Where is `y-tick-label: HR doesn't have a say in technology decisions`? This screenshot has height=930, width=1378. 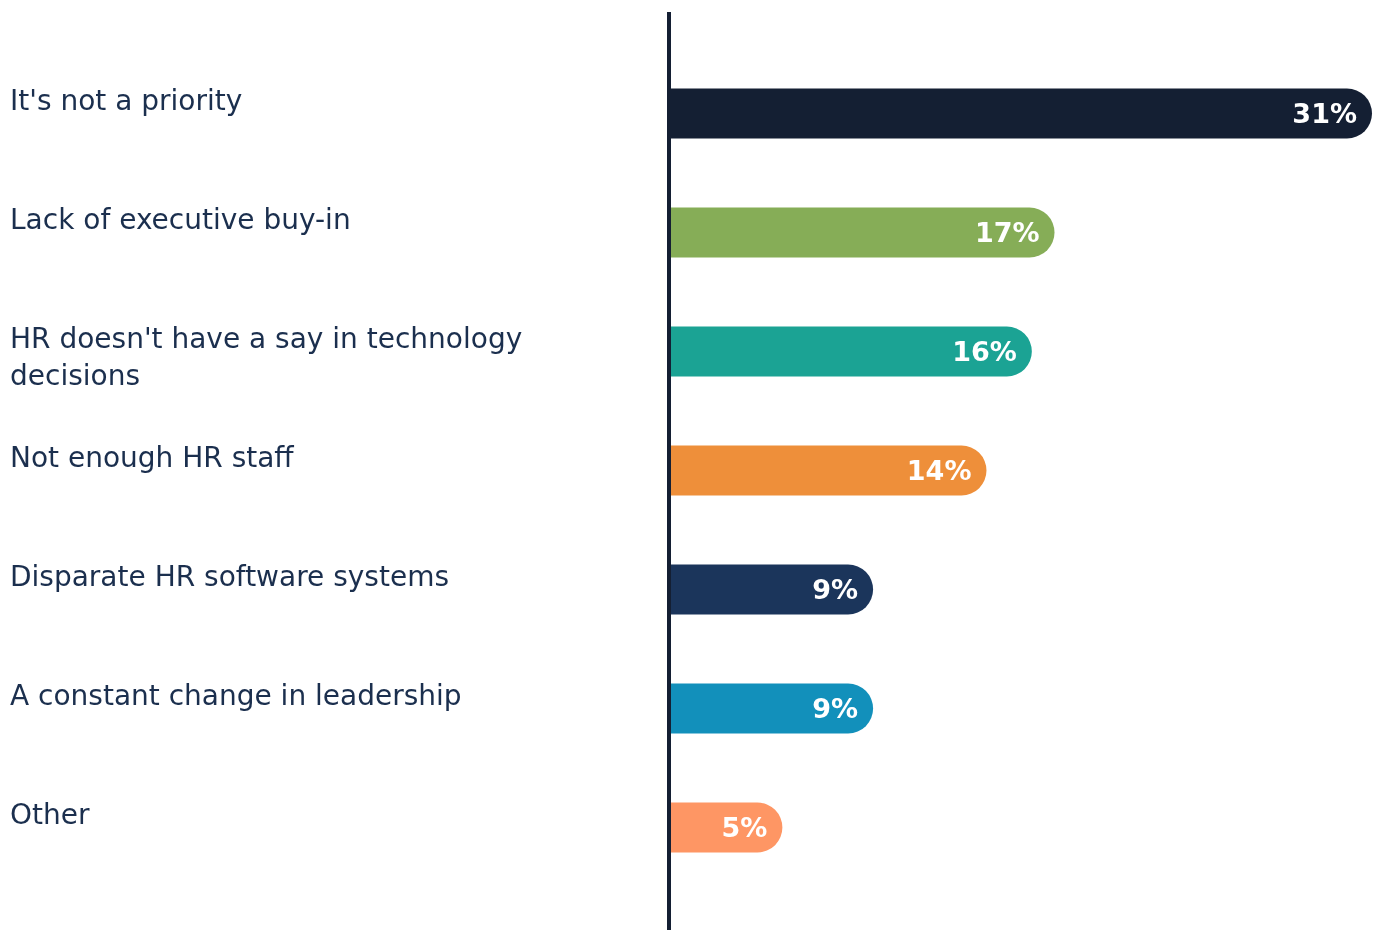
y-tick-label: HR doesn't have a say in technology decisions is located at coordinates (266, 357).